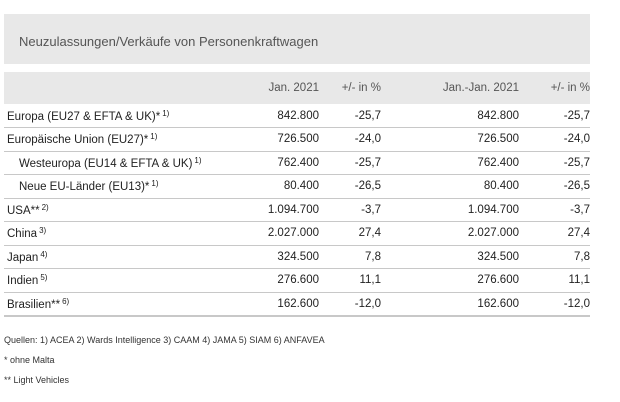 This screenshot has height=402, width=620. I want to click on cell-change-ytd: 27,4, so click(578, 233).